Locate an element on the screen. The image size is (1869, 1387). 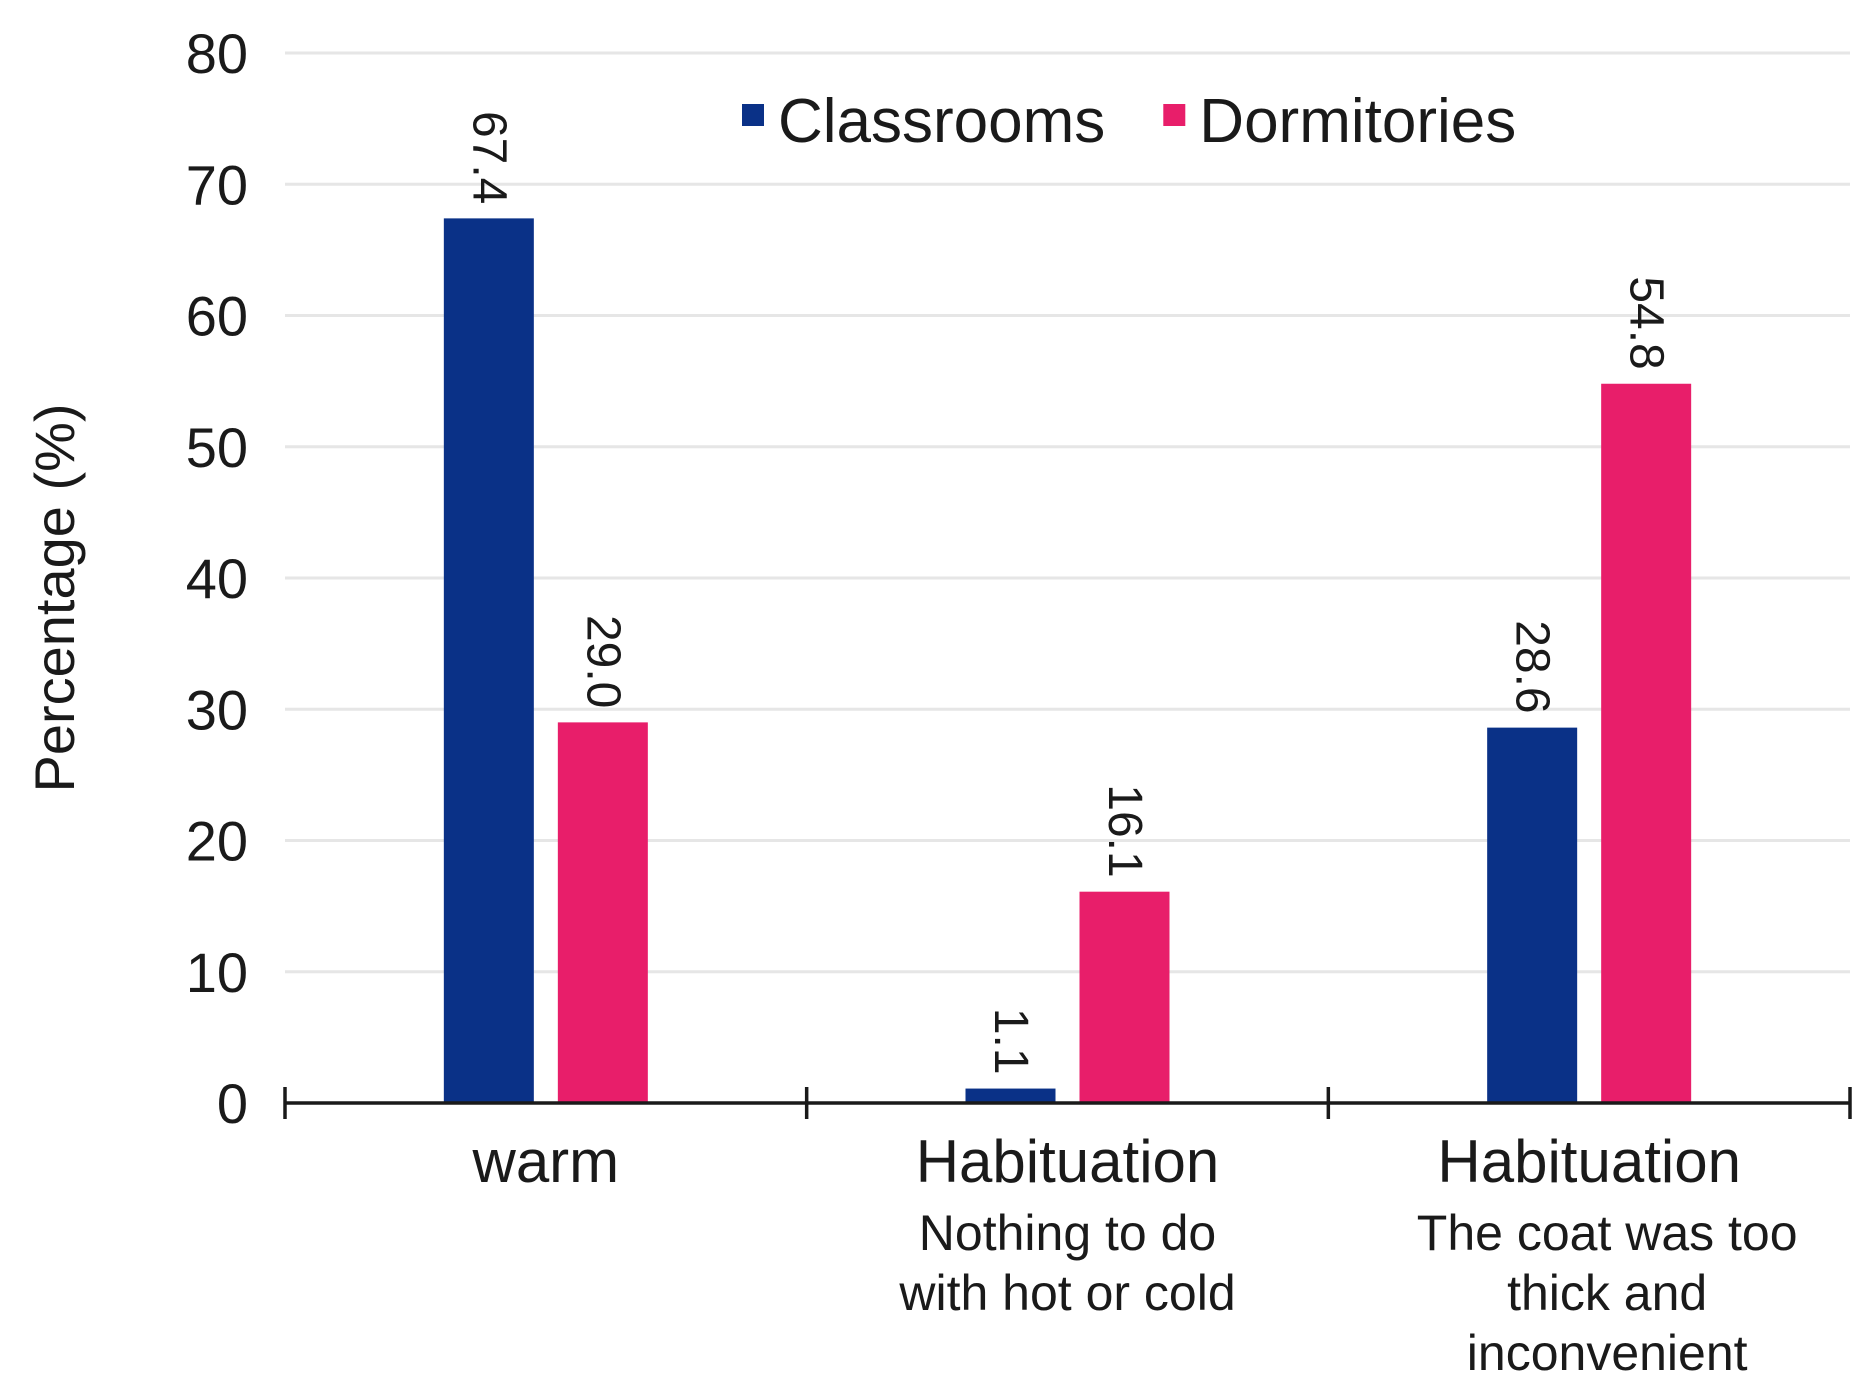
x-category-sublabel: The coat was too is located at coordinates (1607, 1233).